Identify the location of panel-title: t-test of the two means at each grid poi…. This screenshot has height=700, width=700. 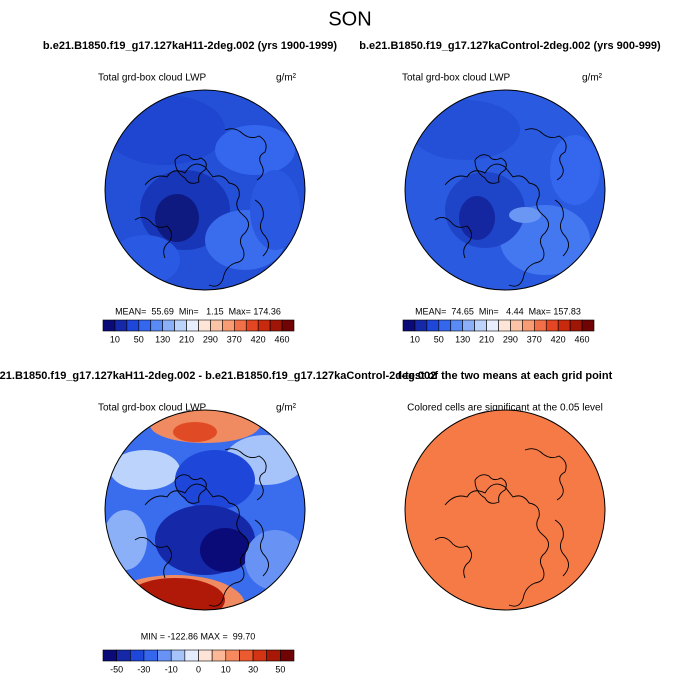
(505, 376).